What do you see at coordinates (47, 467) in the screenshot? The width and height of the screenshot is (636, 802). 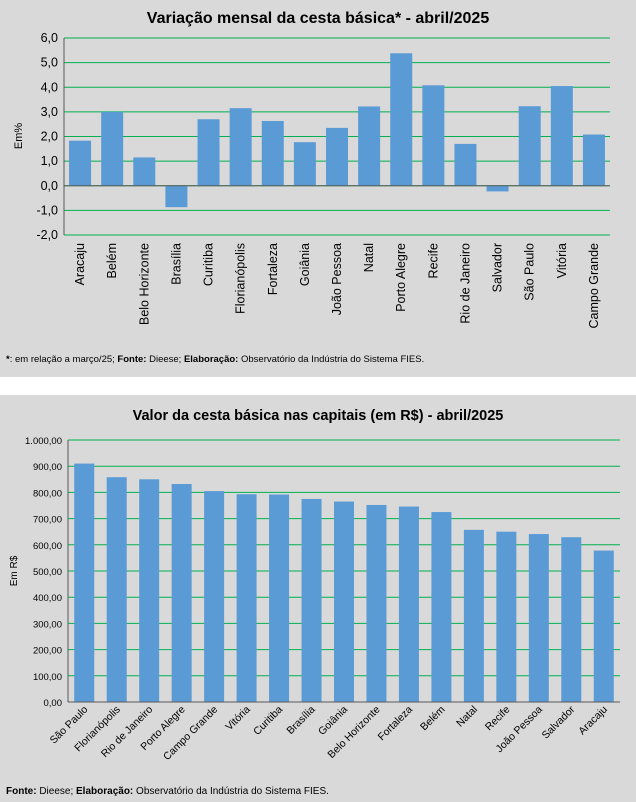 I see `y-tick-label: 900,00` at bounding box center [47, 467].